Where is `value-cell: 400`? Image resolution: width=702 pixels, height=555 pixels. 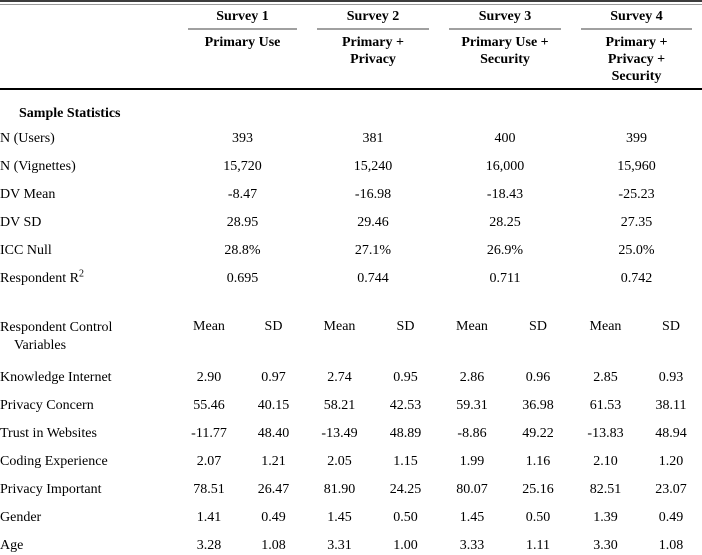 value-cell: 400 is located at coordinates (505, 138).